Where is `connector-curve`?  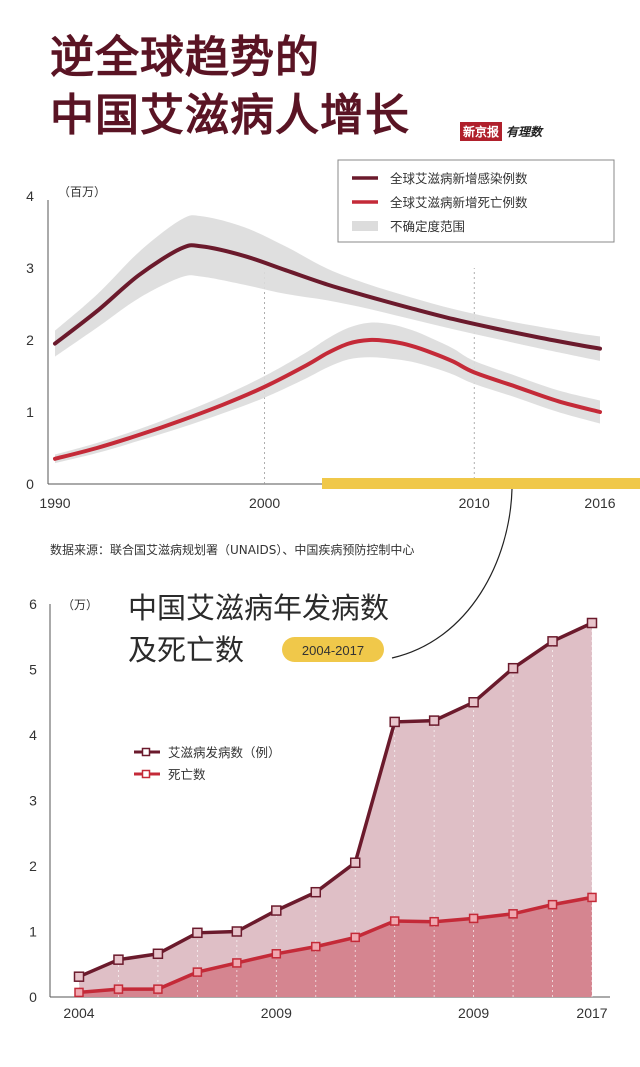
connector-curve is located at coordinates (452, 573).